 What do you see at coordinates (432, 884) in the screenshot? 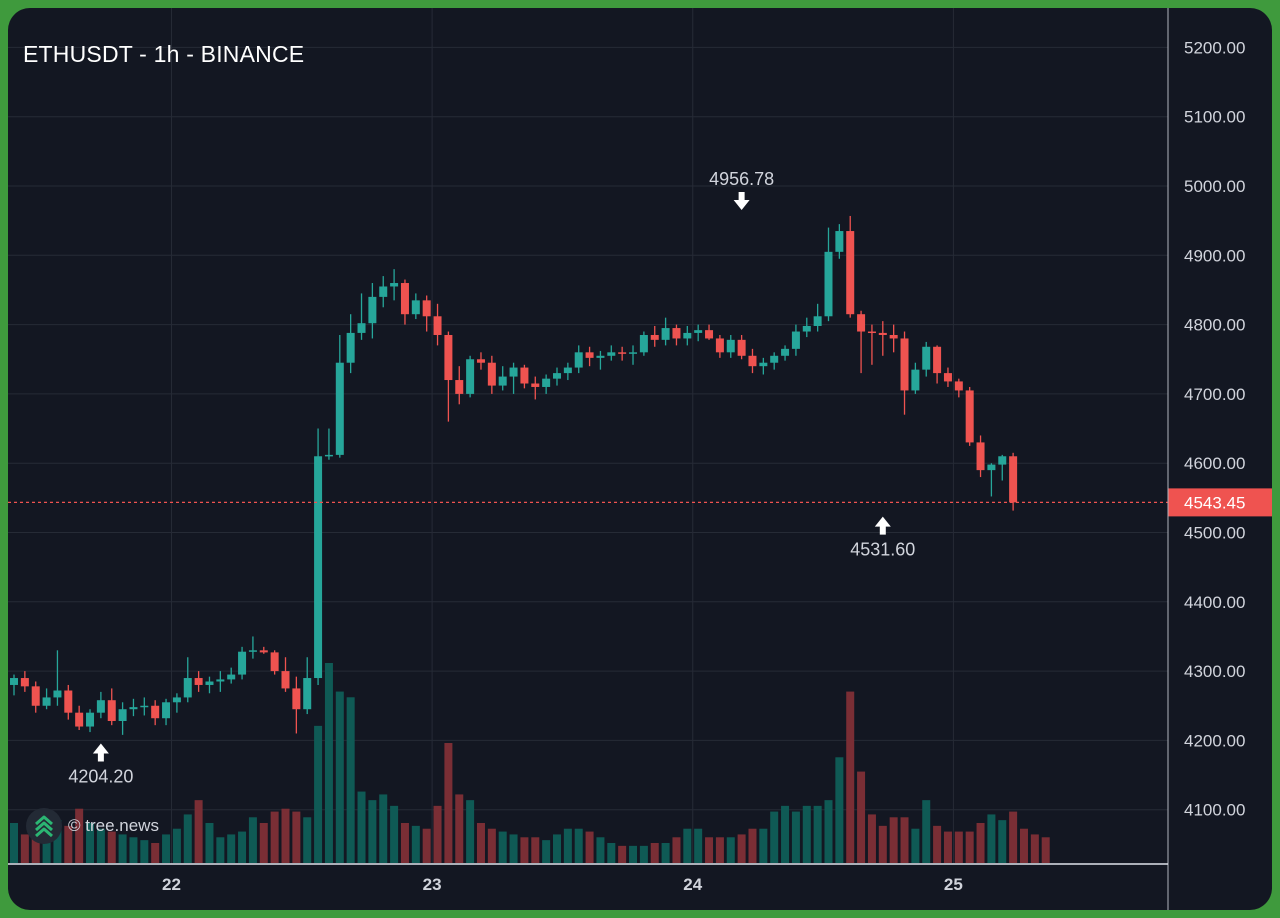
I see `time-tick-label: 23` at bounding box center [432, 884].